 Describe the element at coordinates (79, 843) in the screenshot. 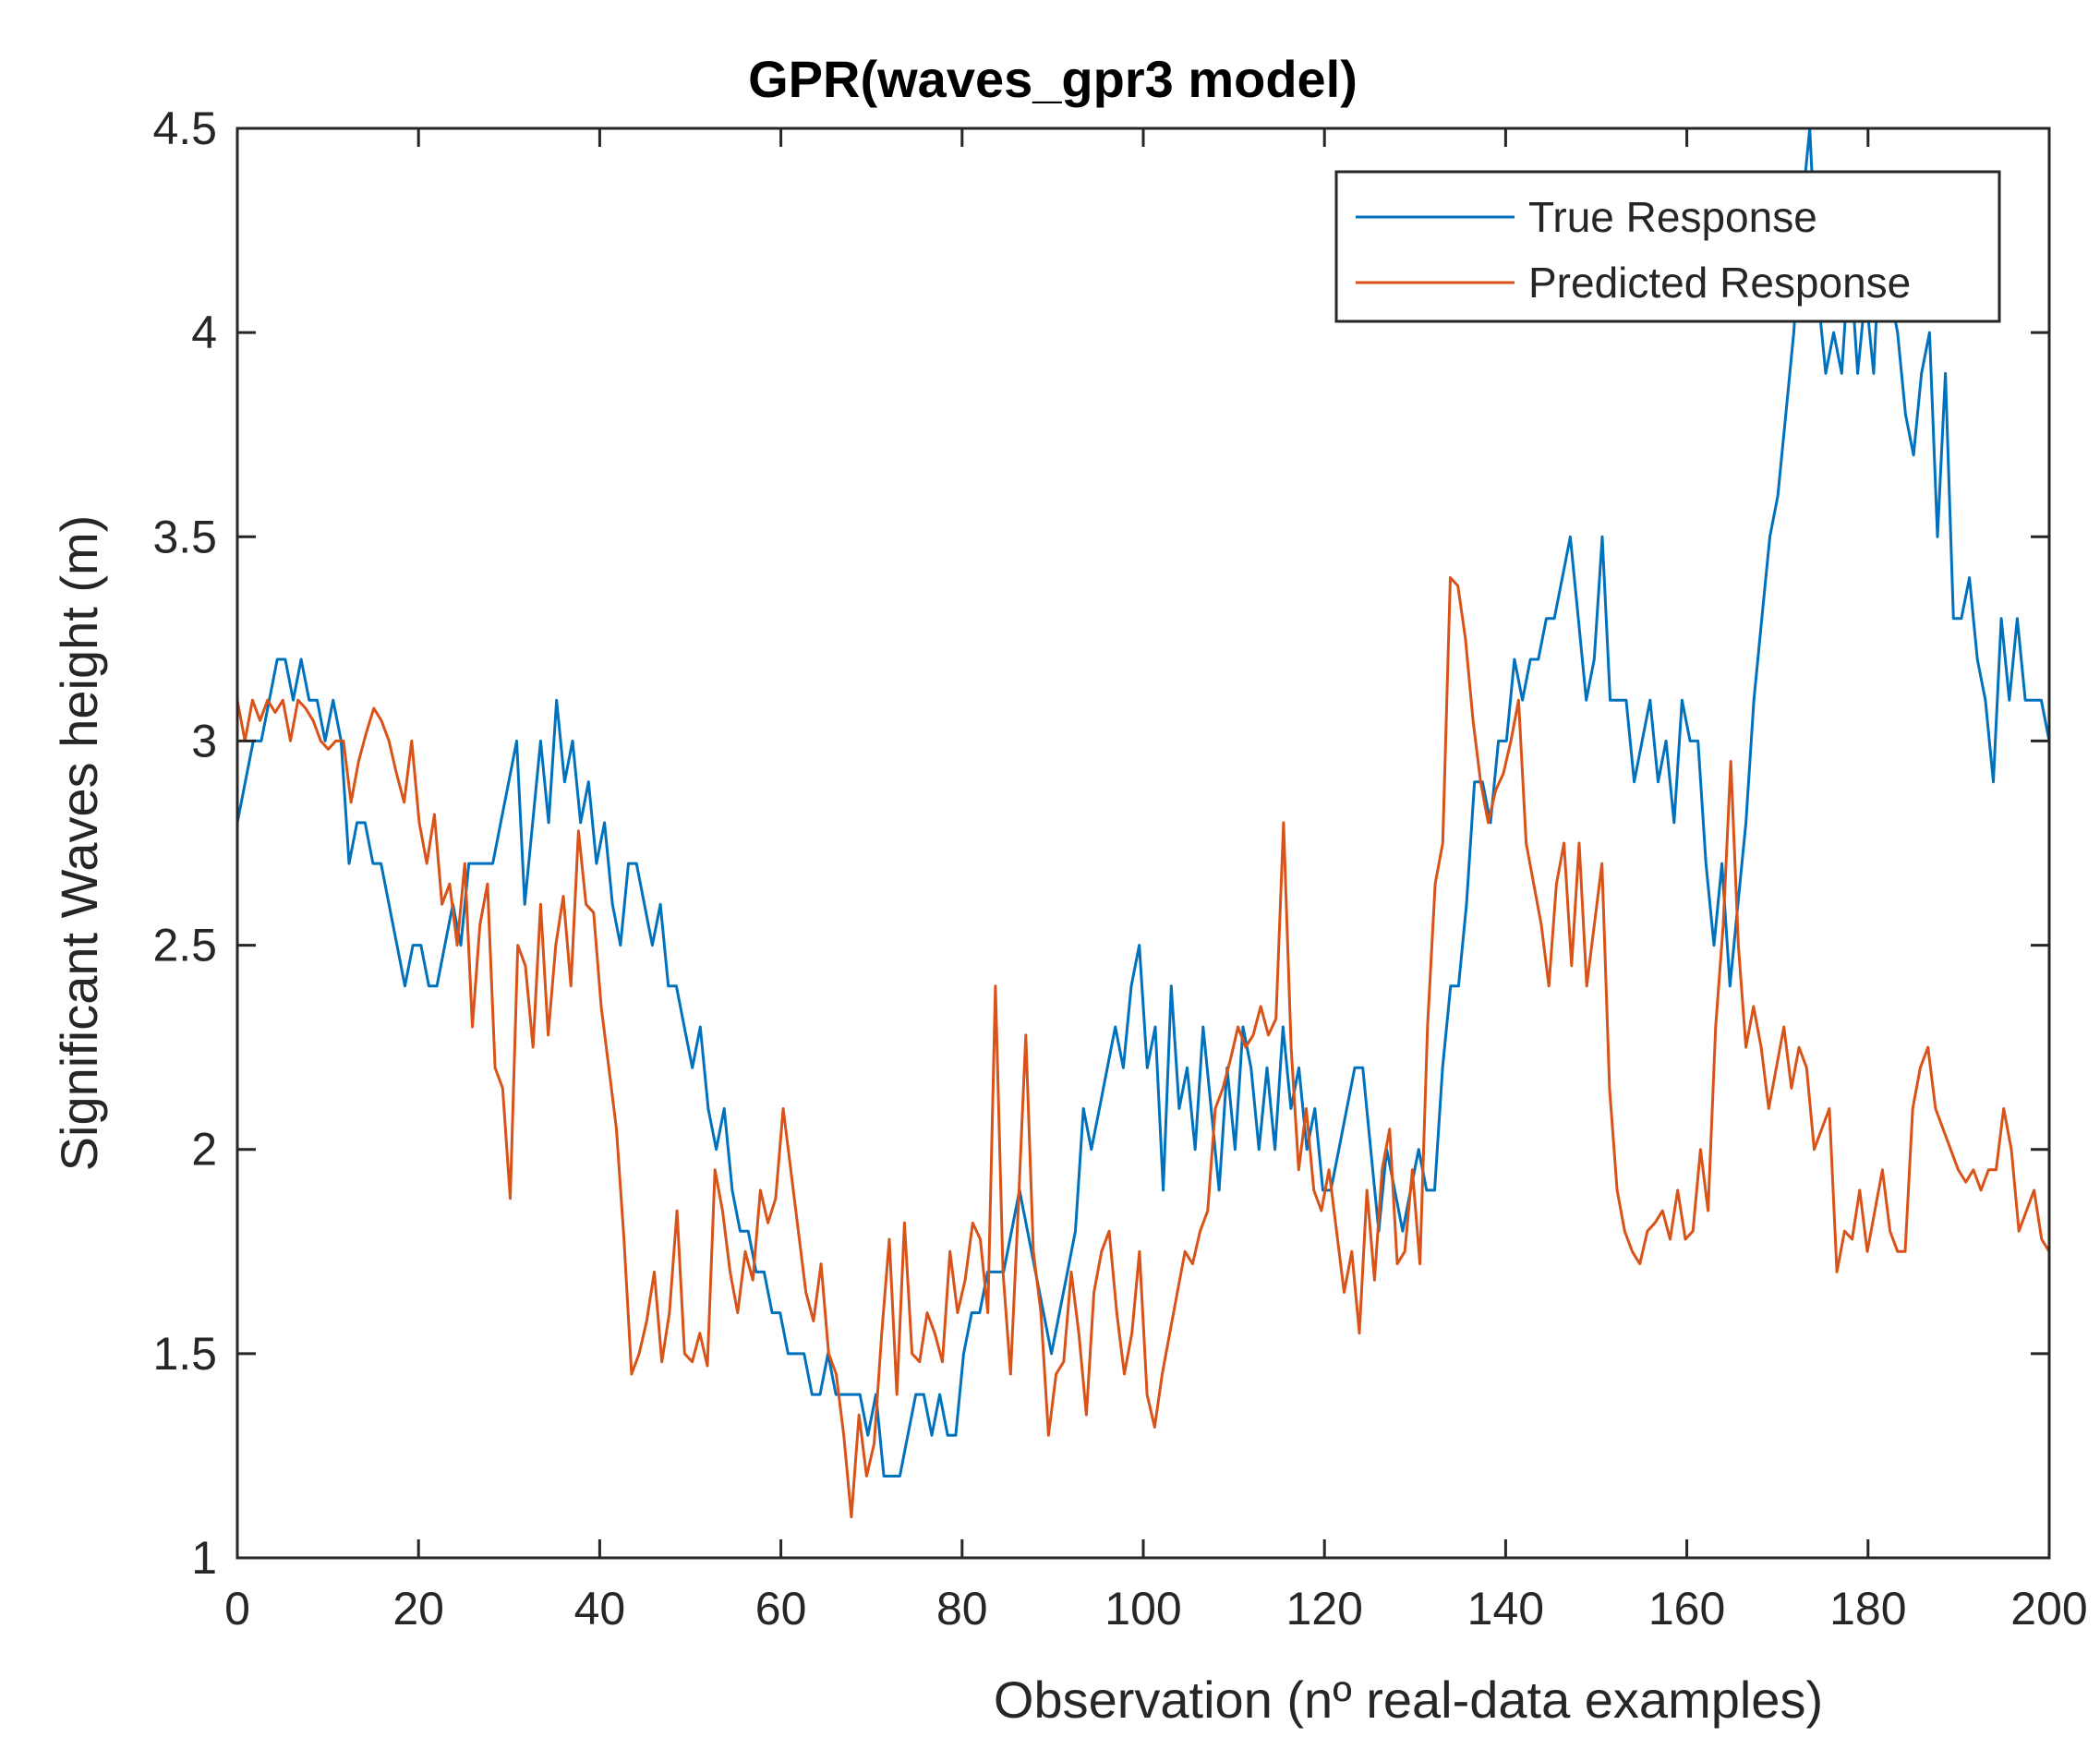

I see `y-axis-label: Significant Waves height (m)` at that location.